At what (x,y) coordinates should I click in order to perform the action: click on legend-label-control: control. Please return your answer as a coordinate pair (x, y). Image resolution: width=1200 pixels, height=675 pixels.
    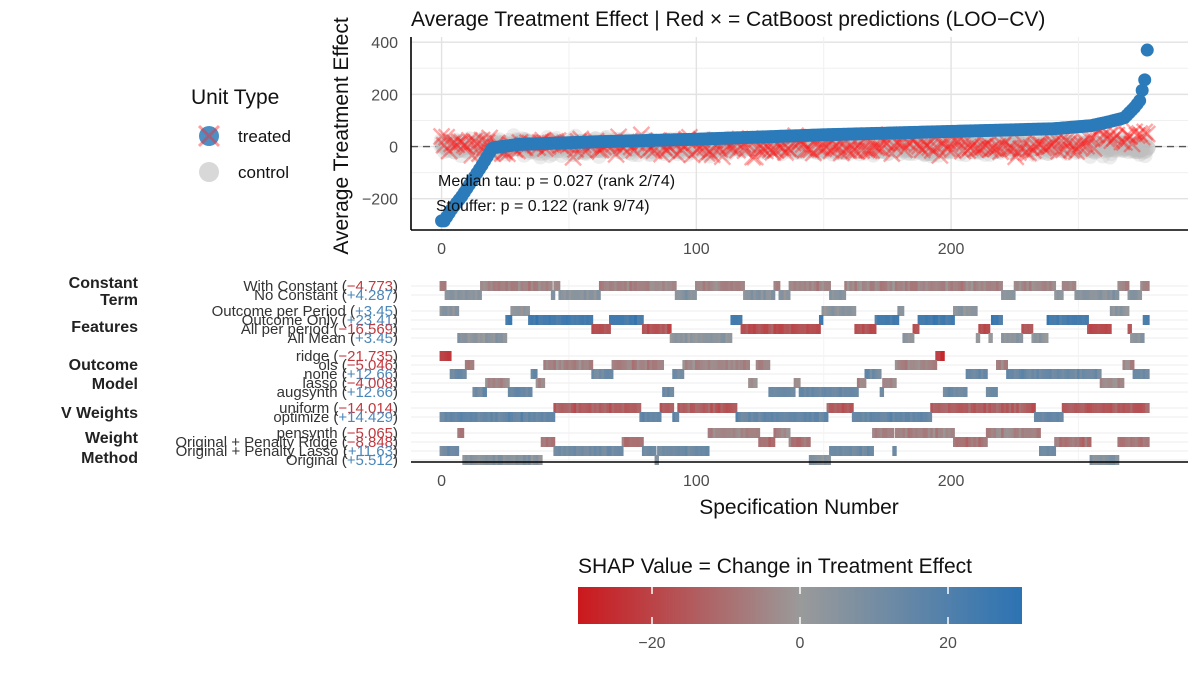
    Looking at the image, I should click on (263, 172).